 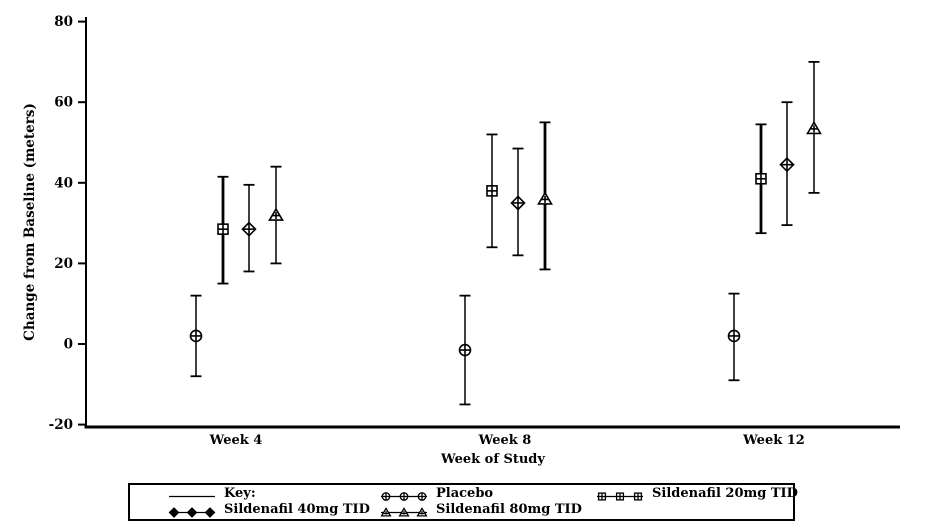 I want to click on x-axis-label: Week of Study, so click(x=493, y=459).